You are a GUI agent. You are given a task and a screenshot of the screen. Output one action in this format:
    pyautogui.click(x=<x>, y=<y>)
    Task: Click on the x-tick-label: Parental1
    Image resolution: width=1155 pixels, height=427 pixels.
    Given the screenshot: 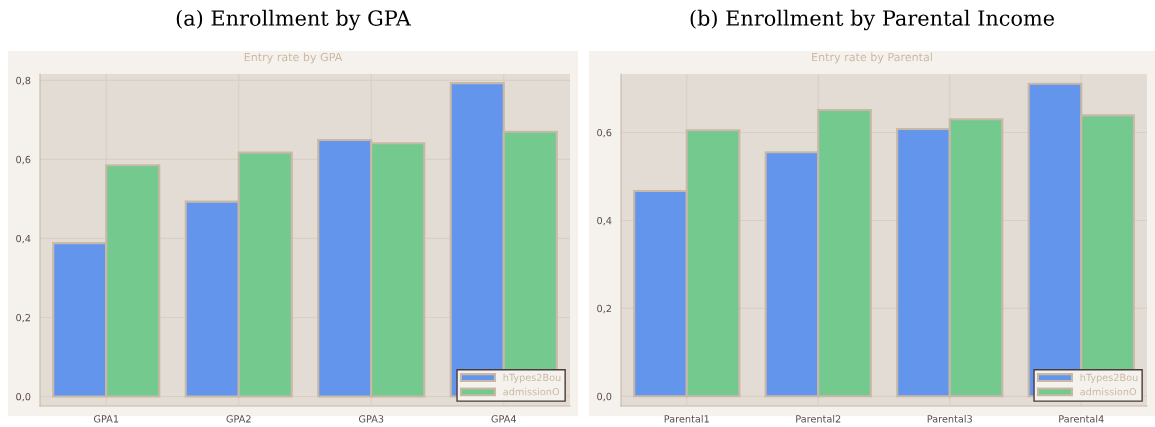 What is the action you would take?
    pyautogui.click(x=686, y=419)
    